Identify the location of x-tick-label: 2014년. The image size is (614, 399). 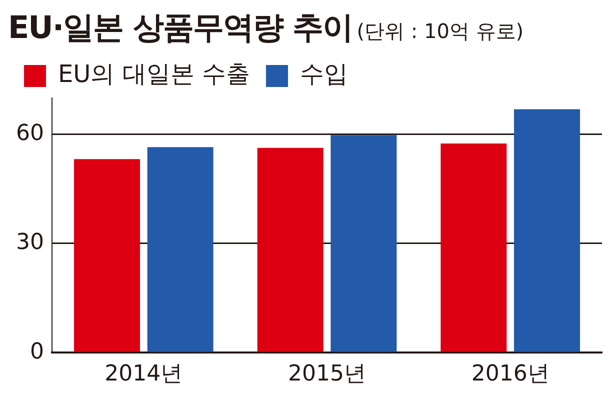
(143, 374).